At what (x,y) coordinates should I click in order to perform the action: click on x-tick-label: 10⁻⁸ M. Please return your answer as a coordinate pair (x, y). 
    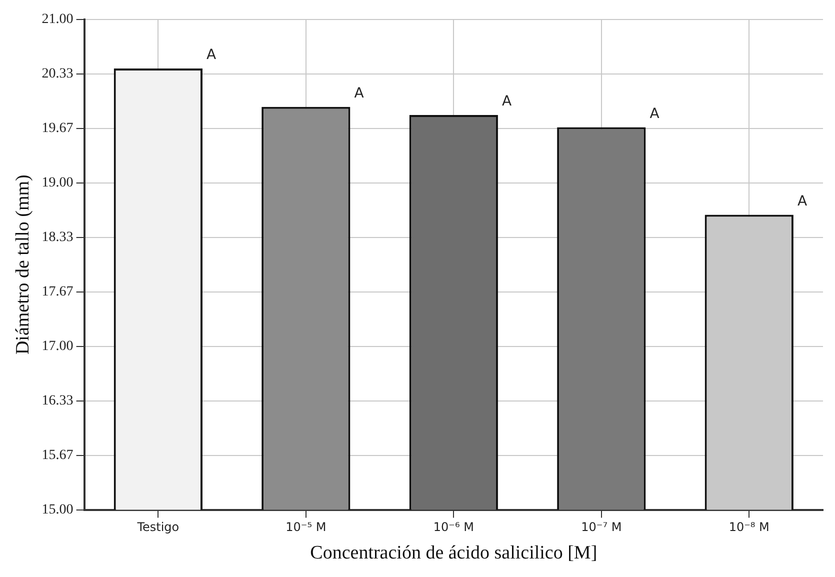
    Looking at the image, I should click on (749, 527).